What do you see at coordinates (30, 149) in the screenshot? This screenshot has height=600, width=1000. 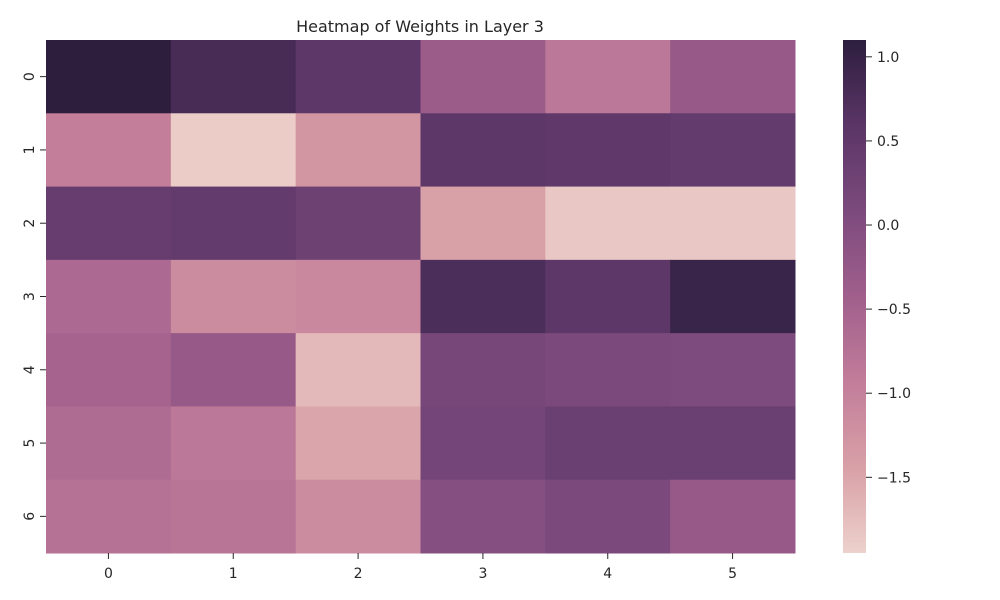 I see `y-tick-label: 1` at bounding box center [30, 149].